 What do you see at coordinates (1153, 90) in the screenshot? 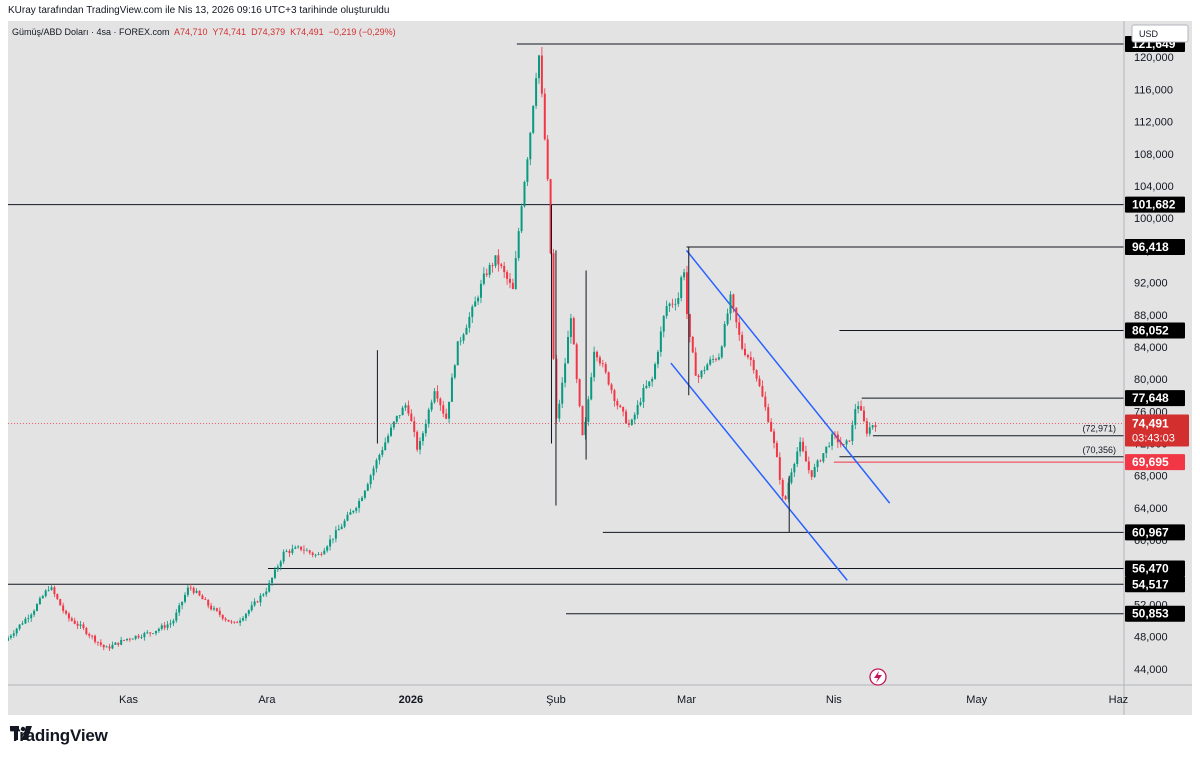
I see `y-tick-label: 116,000` at bounding box center [1153, 90].